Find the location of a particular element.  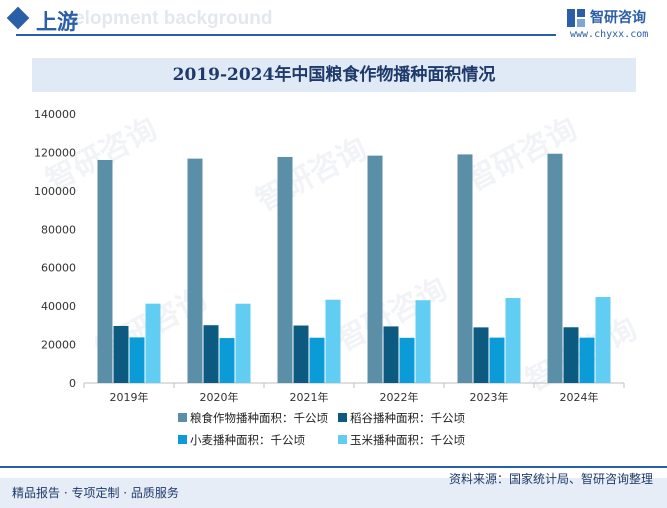

brand-name: 智研咨询 is located at coordinates (618, 18).